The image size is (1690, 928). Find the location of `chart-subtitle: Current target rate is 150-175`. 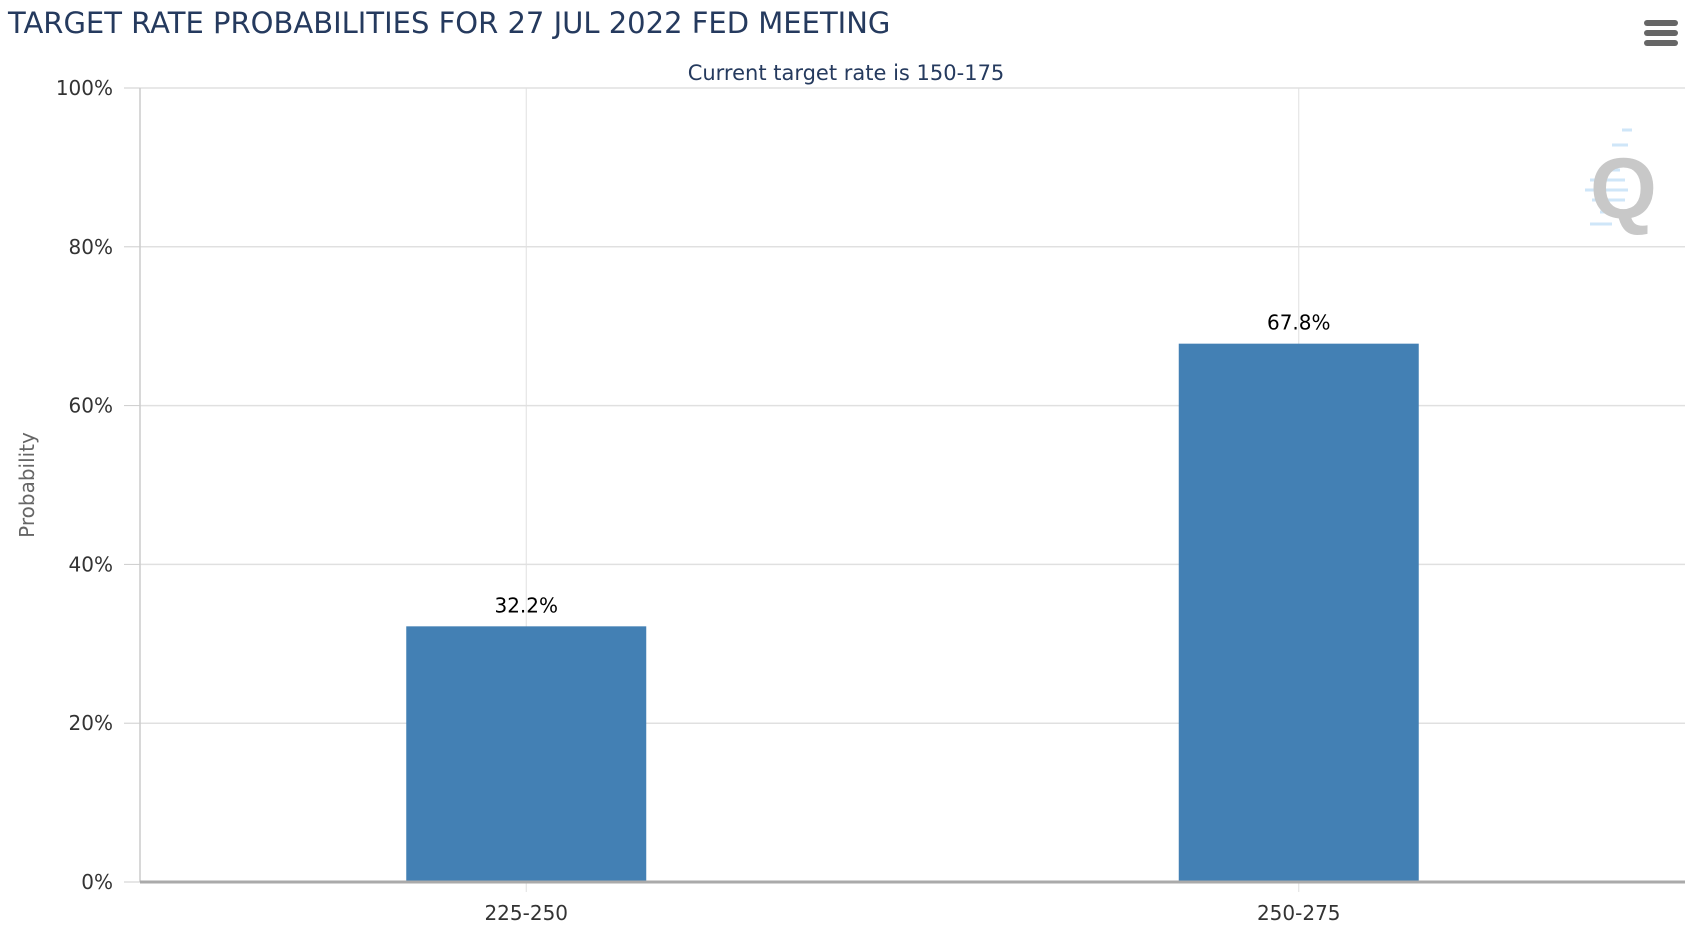

chart-subtitle: Current target rate is 150-175 is located at coordinates (846, 73).